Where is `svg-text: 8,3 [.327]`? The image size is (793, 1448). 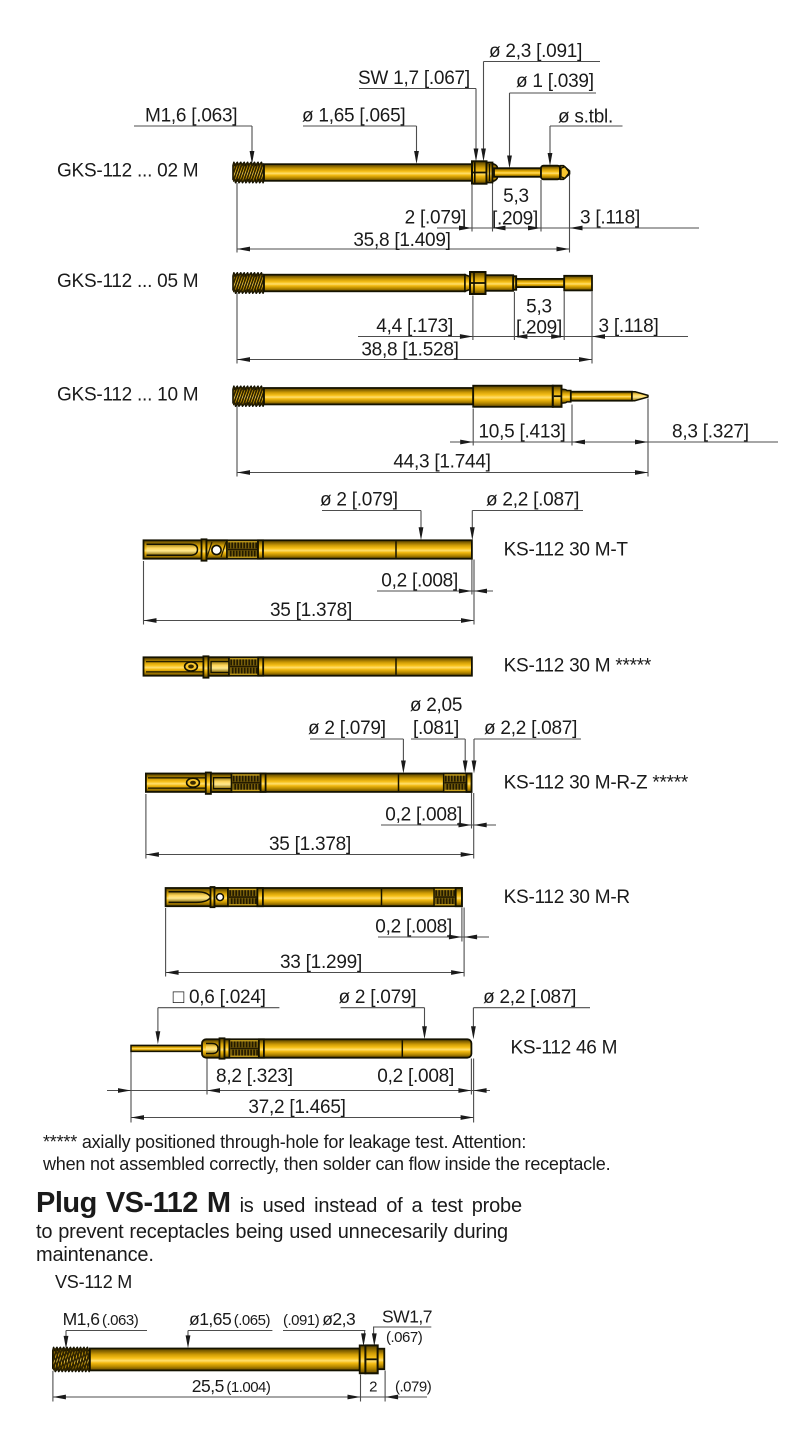 svg-text: 8,3 [.327] is located at coordinates (710, 432).